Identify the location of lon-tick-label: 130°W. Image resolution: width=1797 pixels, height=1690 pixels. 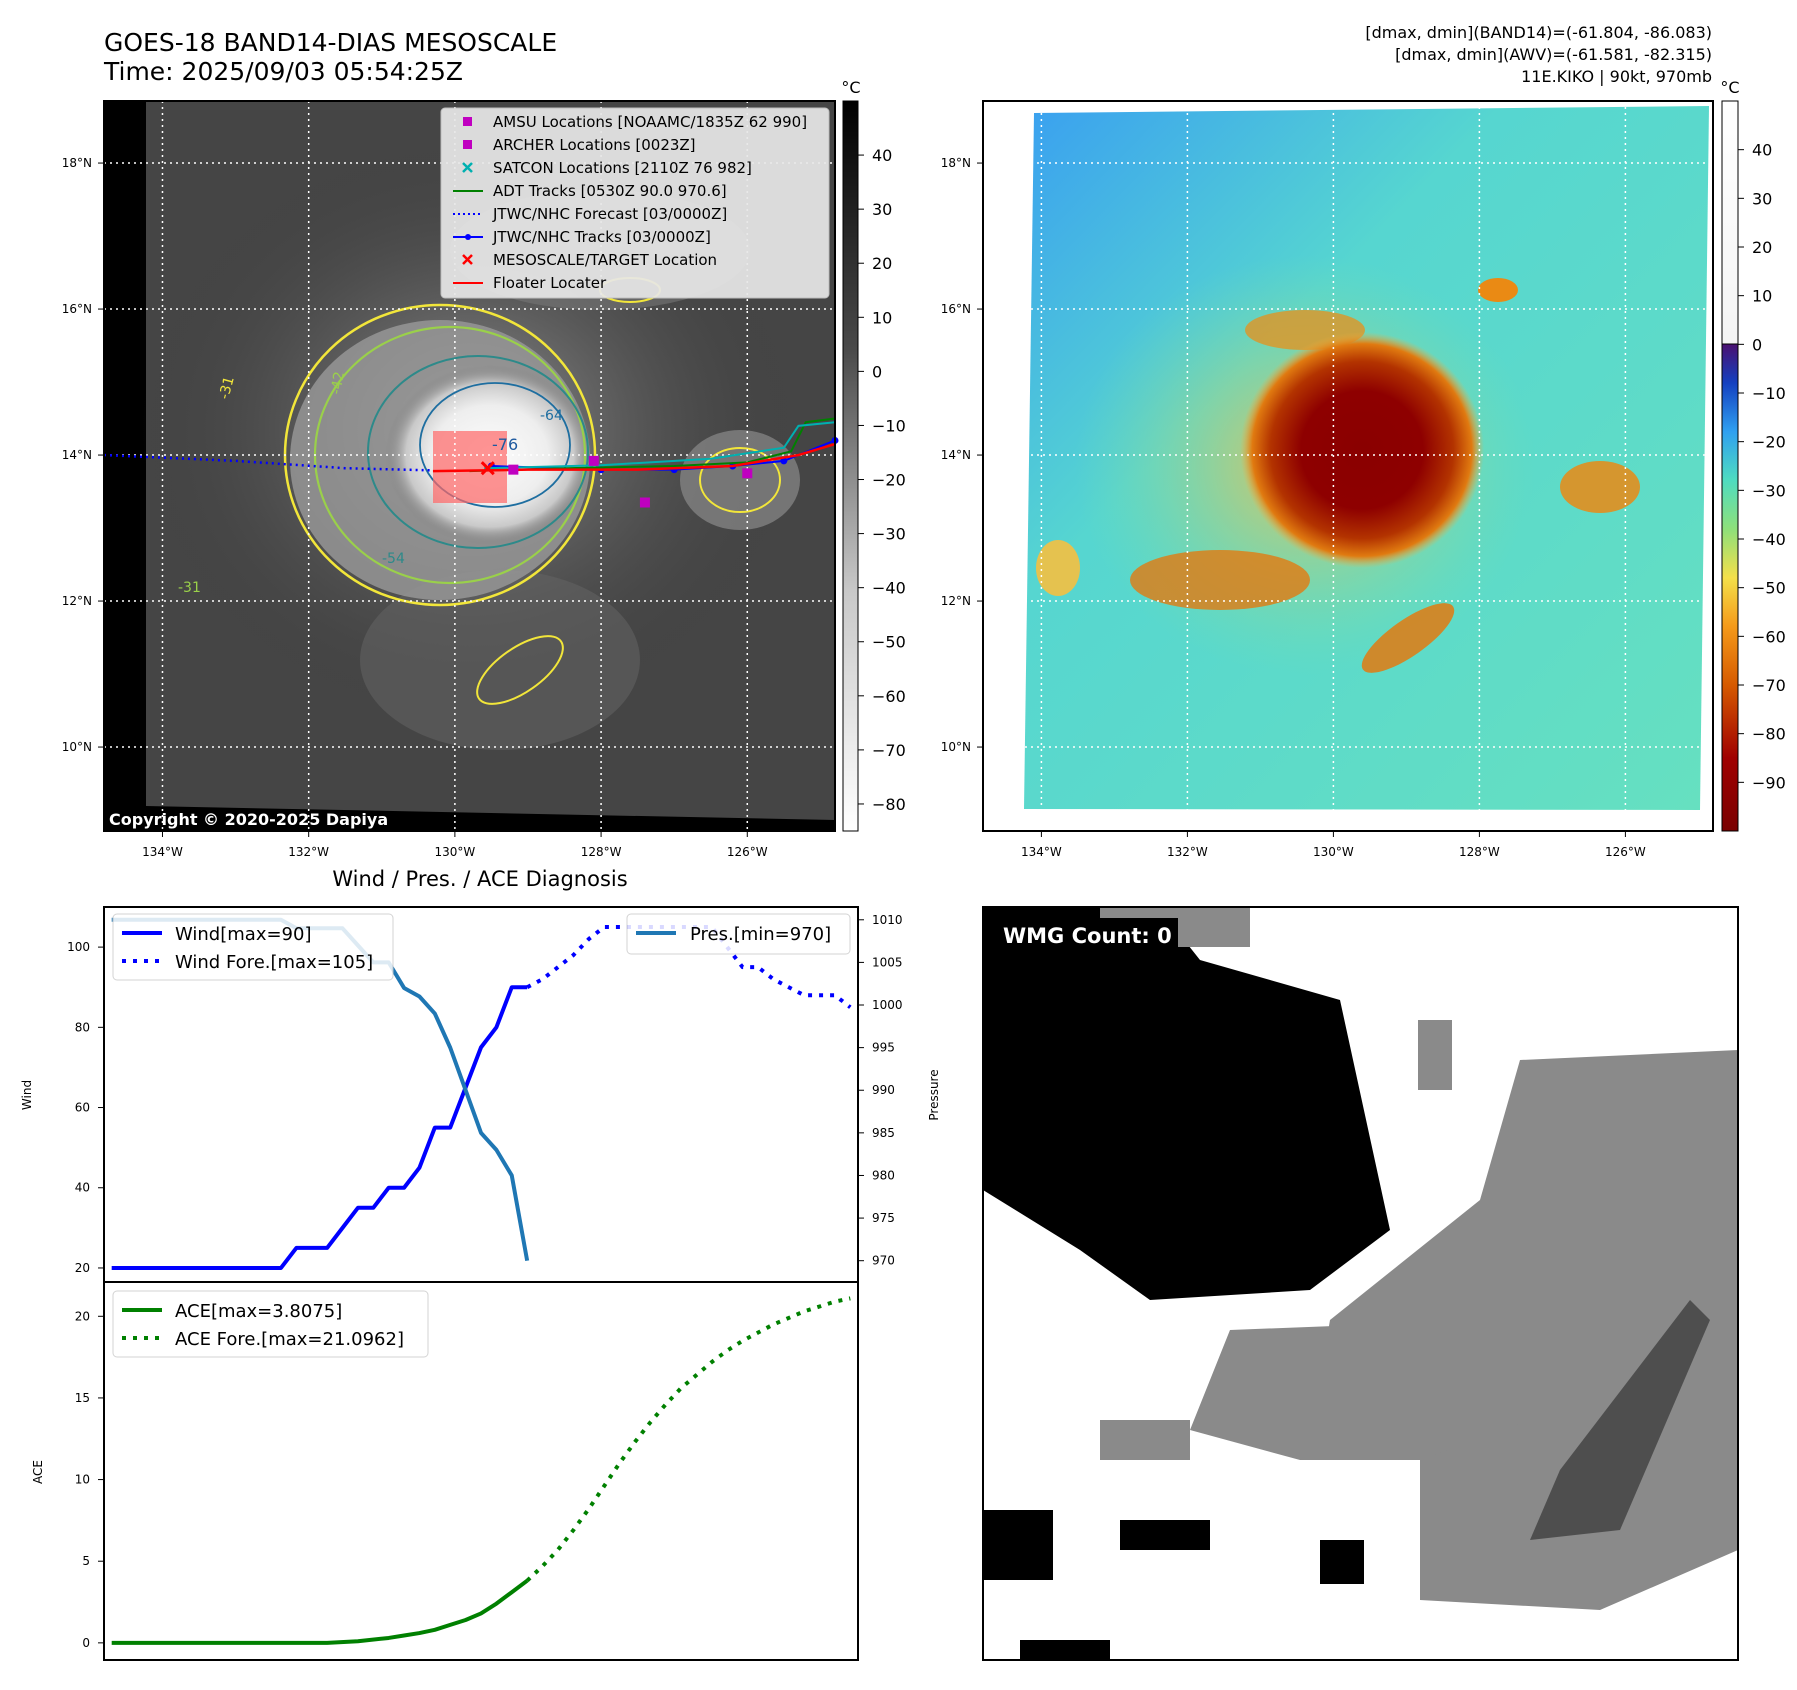
(454, 852).